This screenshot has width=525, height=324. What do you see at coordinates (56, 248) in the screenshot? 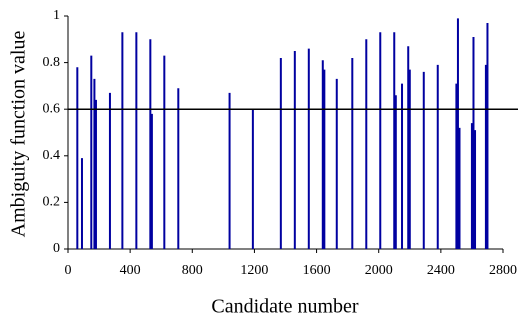
I see `y-tick-label: 0` at bounding box center [56, 248].